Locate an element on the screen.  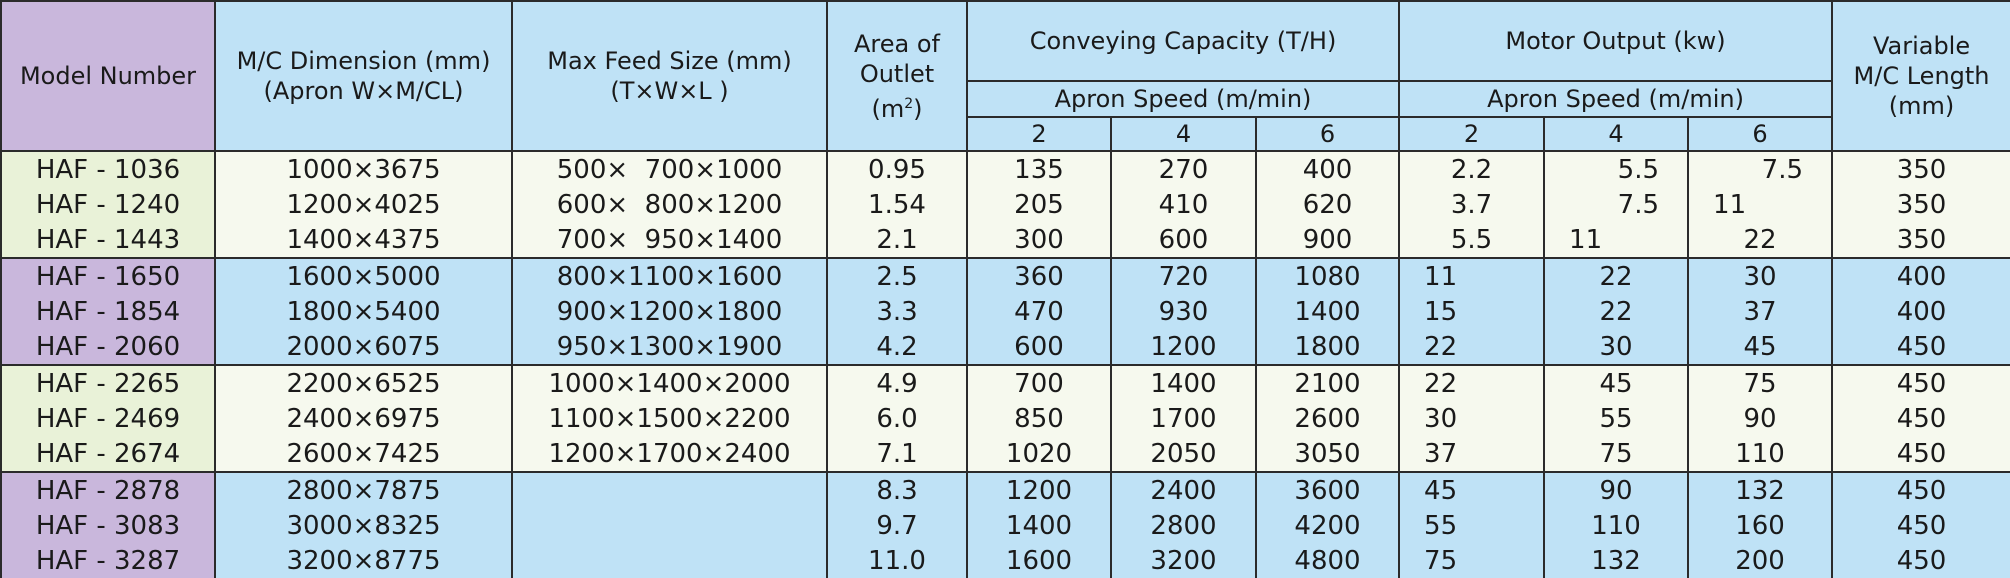
motor-cell: 3.7 is located at coordinates (1472, 204).